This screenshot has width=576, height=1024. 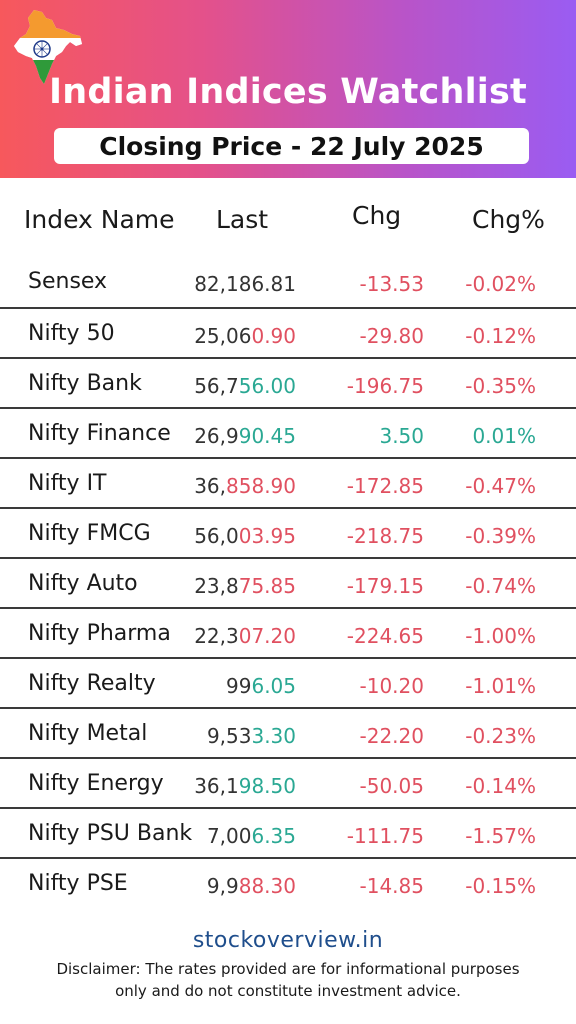 What do you see at coordinates (500, 486) in the screenshot?
I see `change-percent: -0.47%` at bounding box center [500, 486].